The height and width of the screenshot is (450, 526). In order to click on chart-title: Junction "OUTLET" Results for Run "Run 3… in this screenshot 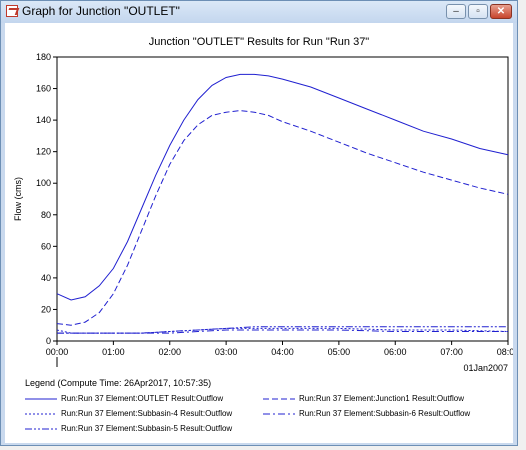, I will do `click(259, 42)`.